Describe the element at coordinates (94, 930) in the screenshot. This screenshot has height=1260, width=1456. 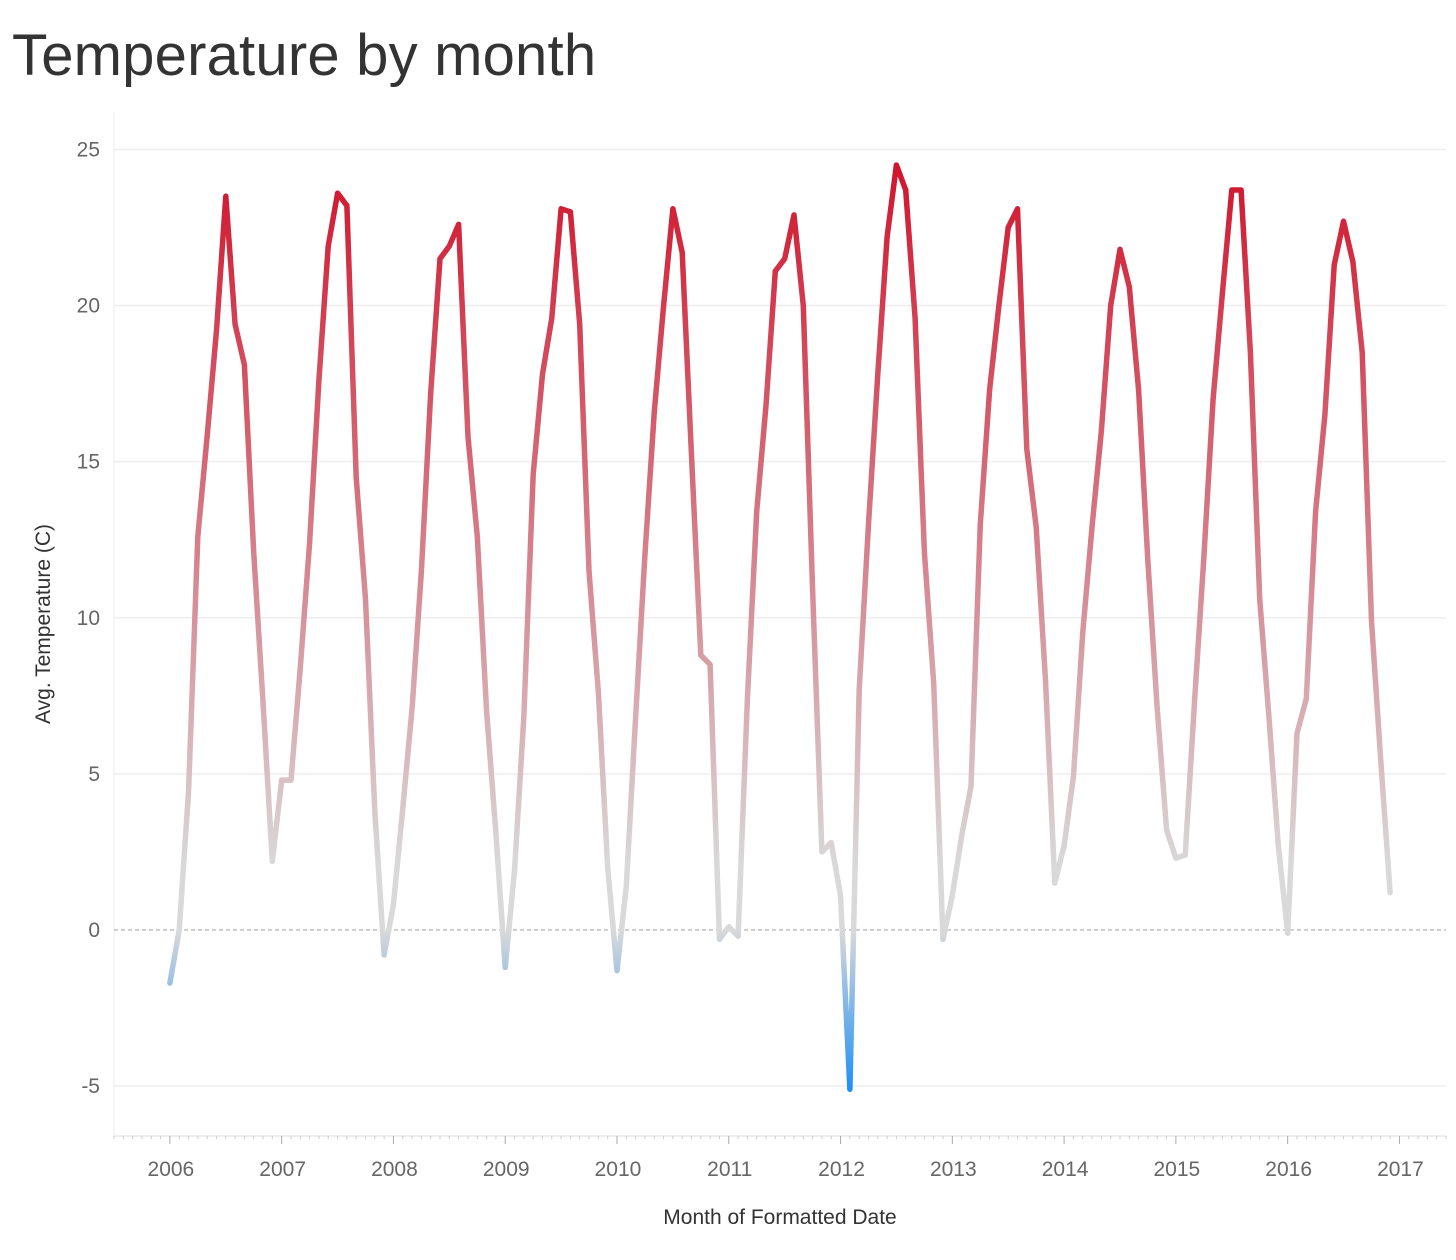
I see `y-tick-label: 0` at that location.